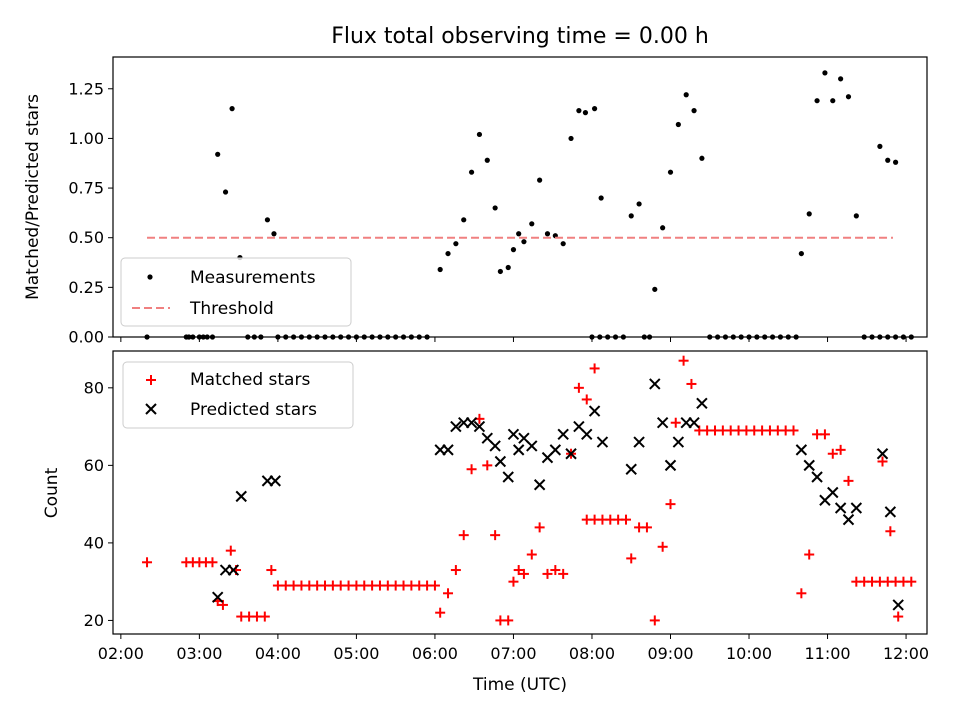 The width and height of the screenshot is (960, 720). I want to click on bottom-xtick-label: 09:00, so click(670, 653).